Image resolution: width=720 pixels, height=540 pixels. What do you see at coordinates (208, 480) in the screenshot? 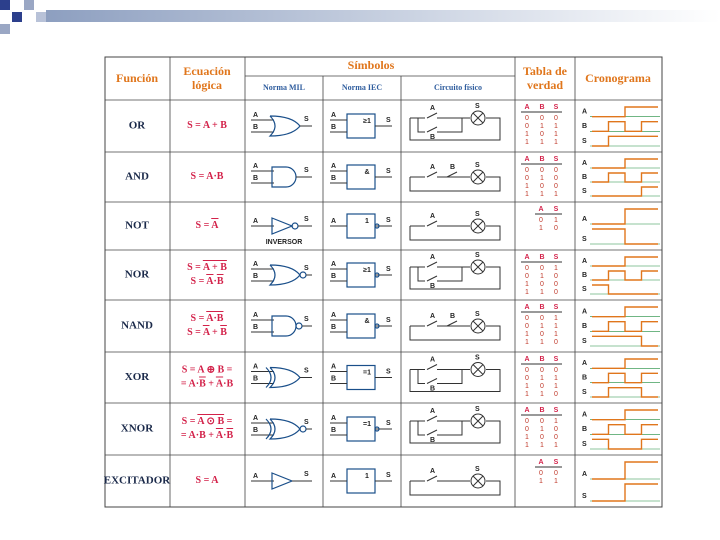
I see `equation: S = A` at bounding box center [208, 480].